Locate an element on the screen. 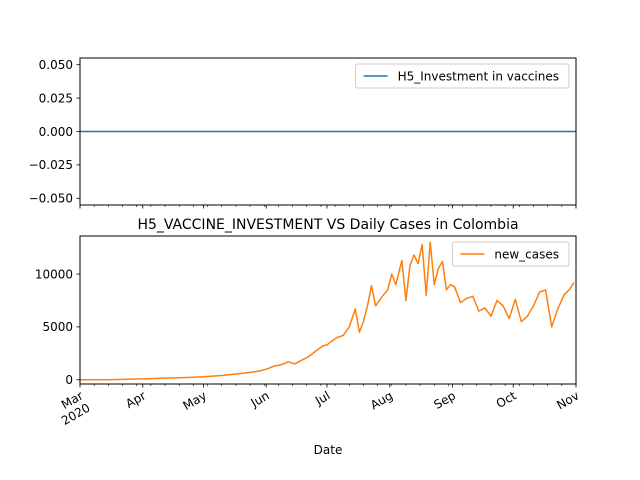 The width and height of the screenshot is (640, 480). x-tick-label: Mar2020 is located at coordinates (72, 408).